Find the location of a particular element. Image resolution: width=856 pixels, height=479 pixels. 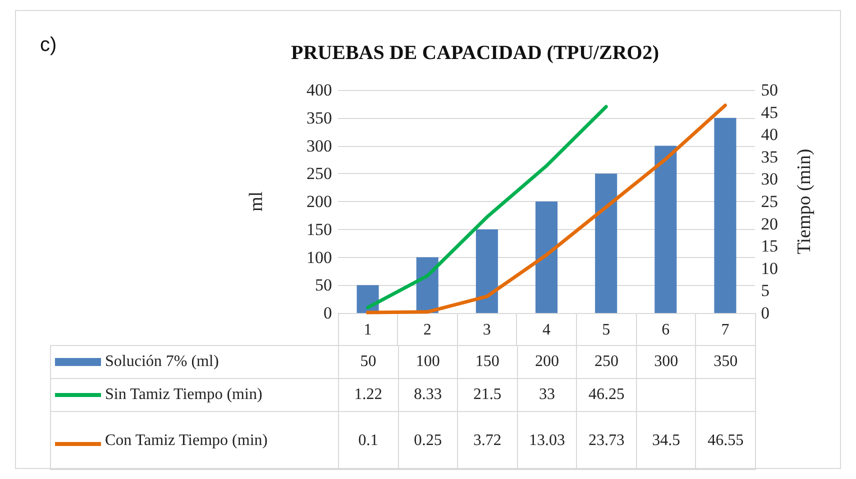

legend-label: Solución 7% (ml) is located at coordinates (162, 362).